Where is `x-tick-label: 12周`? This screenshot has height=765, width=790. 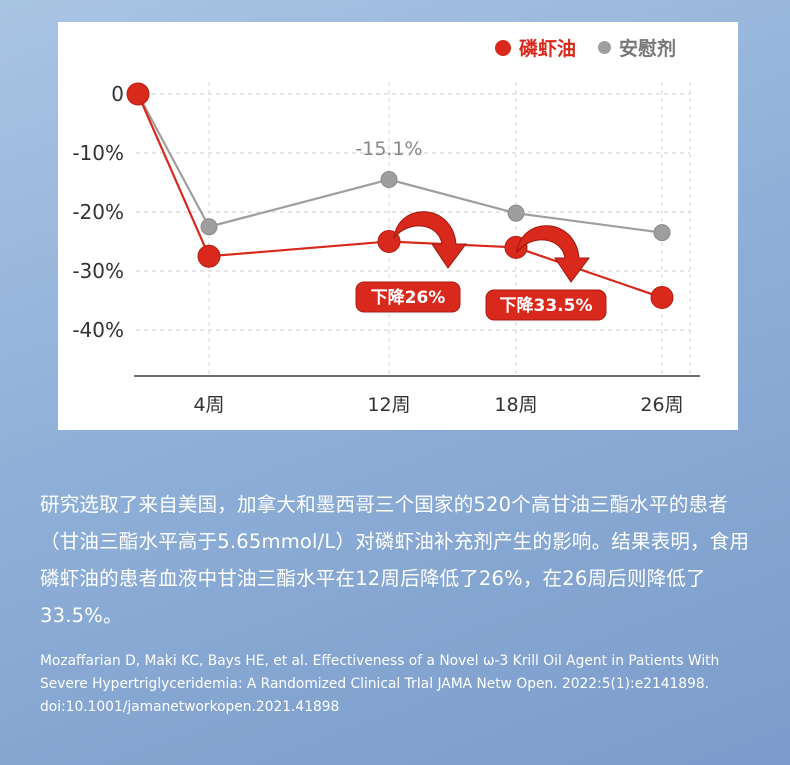
x-tick-label: 12周 is located at coordinates (388, 405).